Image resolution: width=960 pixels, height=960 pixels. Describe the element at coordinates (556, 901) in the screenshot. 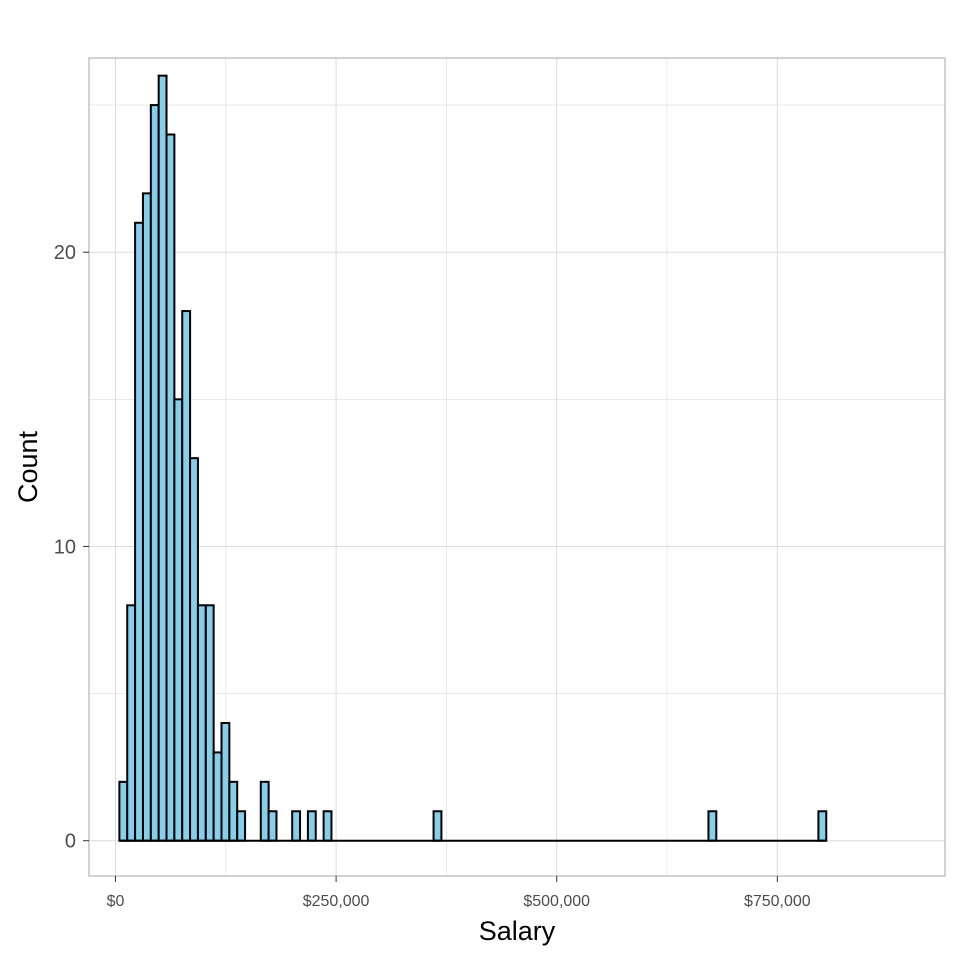

I see `x-tick-label: $500,000` at that location.